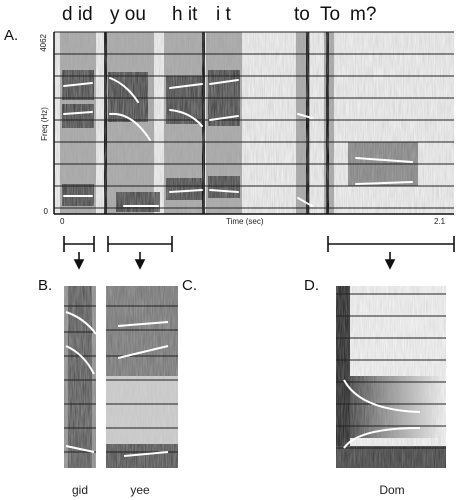  I want to click on caption-gid: gid, so click(80, 490).